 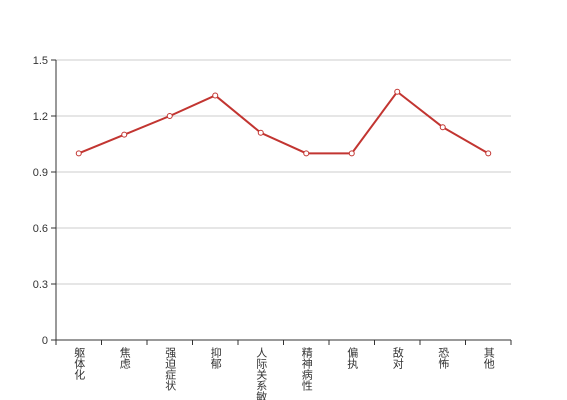 I want to click on y-tick-label: 0.9, so click(x=40, y=173).